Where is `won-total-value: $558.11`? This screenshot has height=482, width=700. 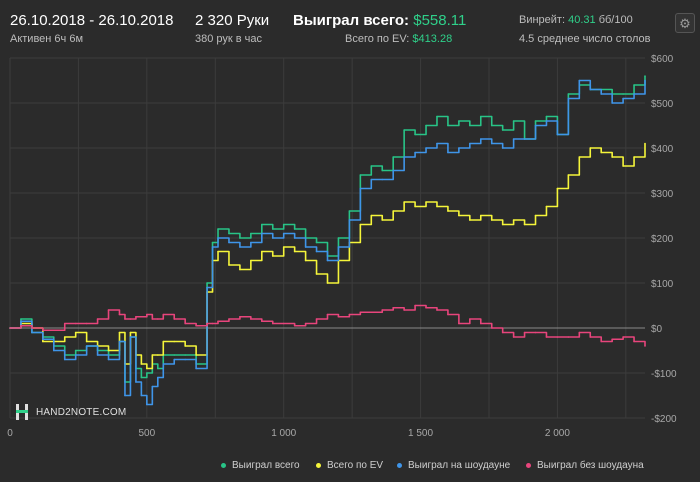 won-total-value: $558.11 is located at coordinates (440, 20).